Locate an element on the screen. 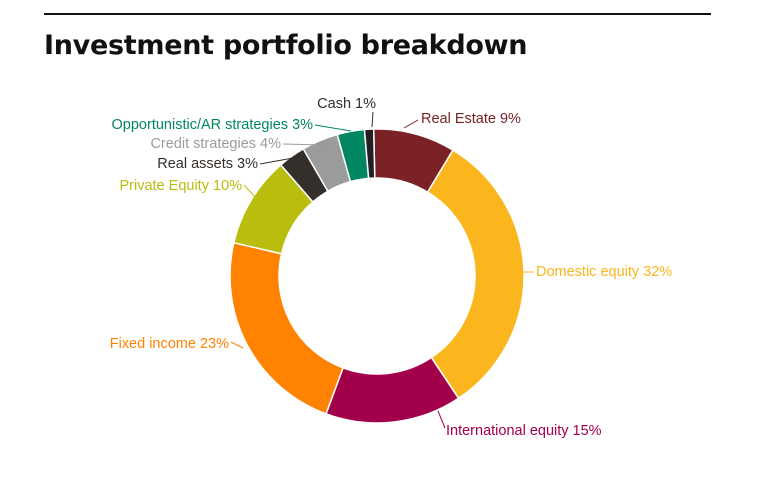 The image size is (768, 483). slice-label: Real assets 3% is located at coordinates (207, 164).